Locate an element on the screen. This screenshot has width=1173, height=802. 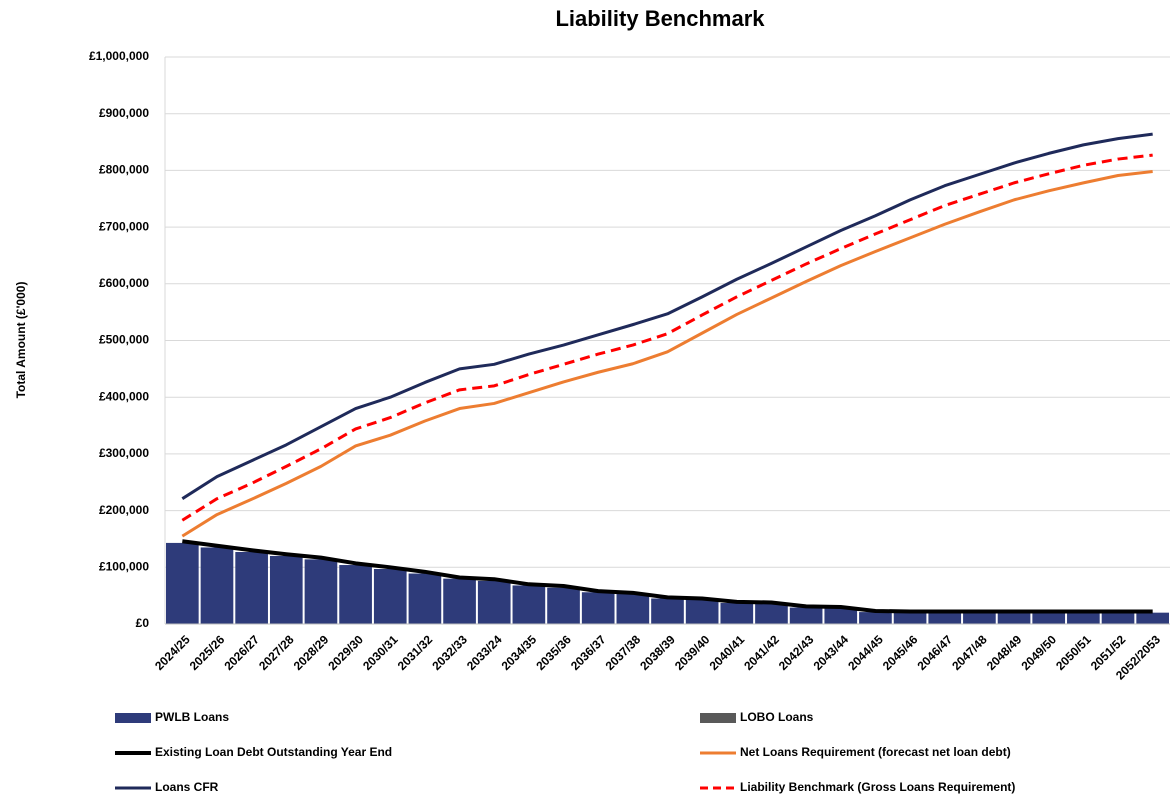
x-tick-label: 2029/30 is located at coordinates (345, 652).